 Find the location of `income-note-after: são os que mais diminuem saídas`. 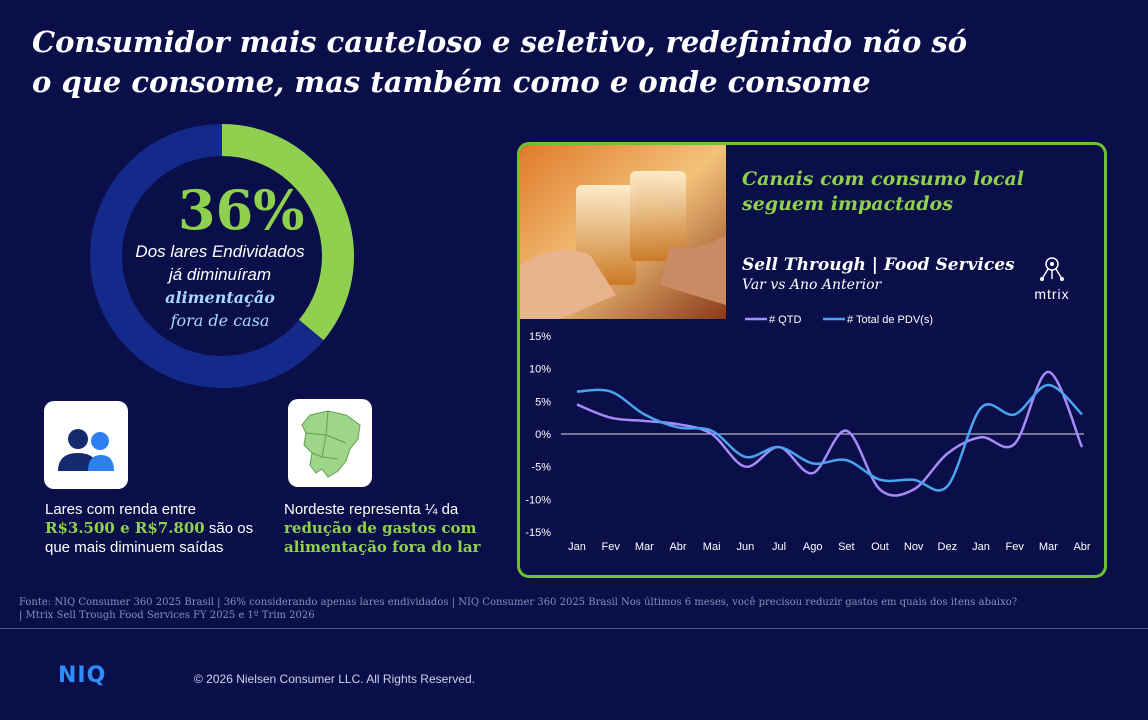

income-note-after: são os que mais diminuem saídas is located at coordinates (149, 538).